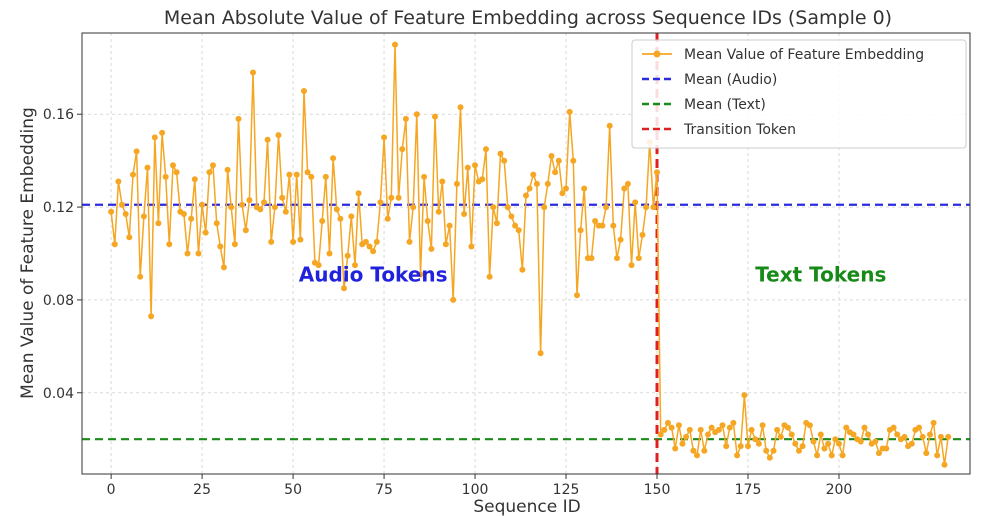 The height and width of the screenshot is (516, 1000). Describe the element at coordinates (799, 94) in the screenshot. I see `legend-box` at that location.